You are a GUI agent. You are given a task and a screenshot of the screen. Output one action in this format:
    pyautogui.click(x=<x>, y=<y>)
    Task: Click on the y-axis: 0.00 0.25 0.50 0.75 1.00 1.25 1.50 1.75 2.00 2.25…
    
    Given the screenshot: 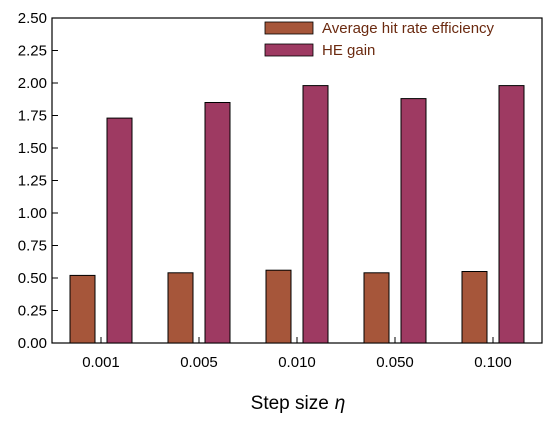 What is the action you would take?
    pyautogui.click(x=38, y=181)
    